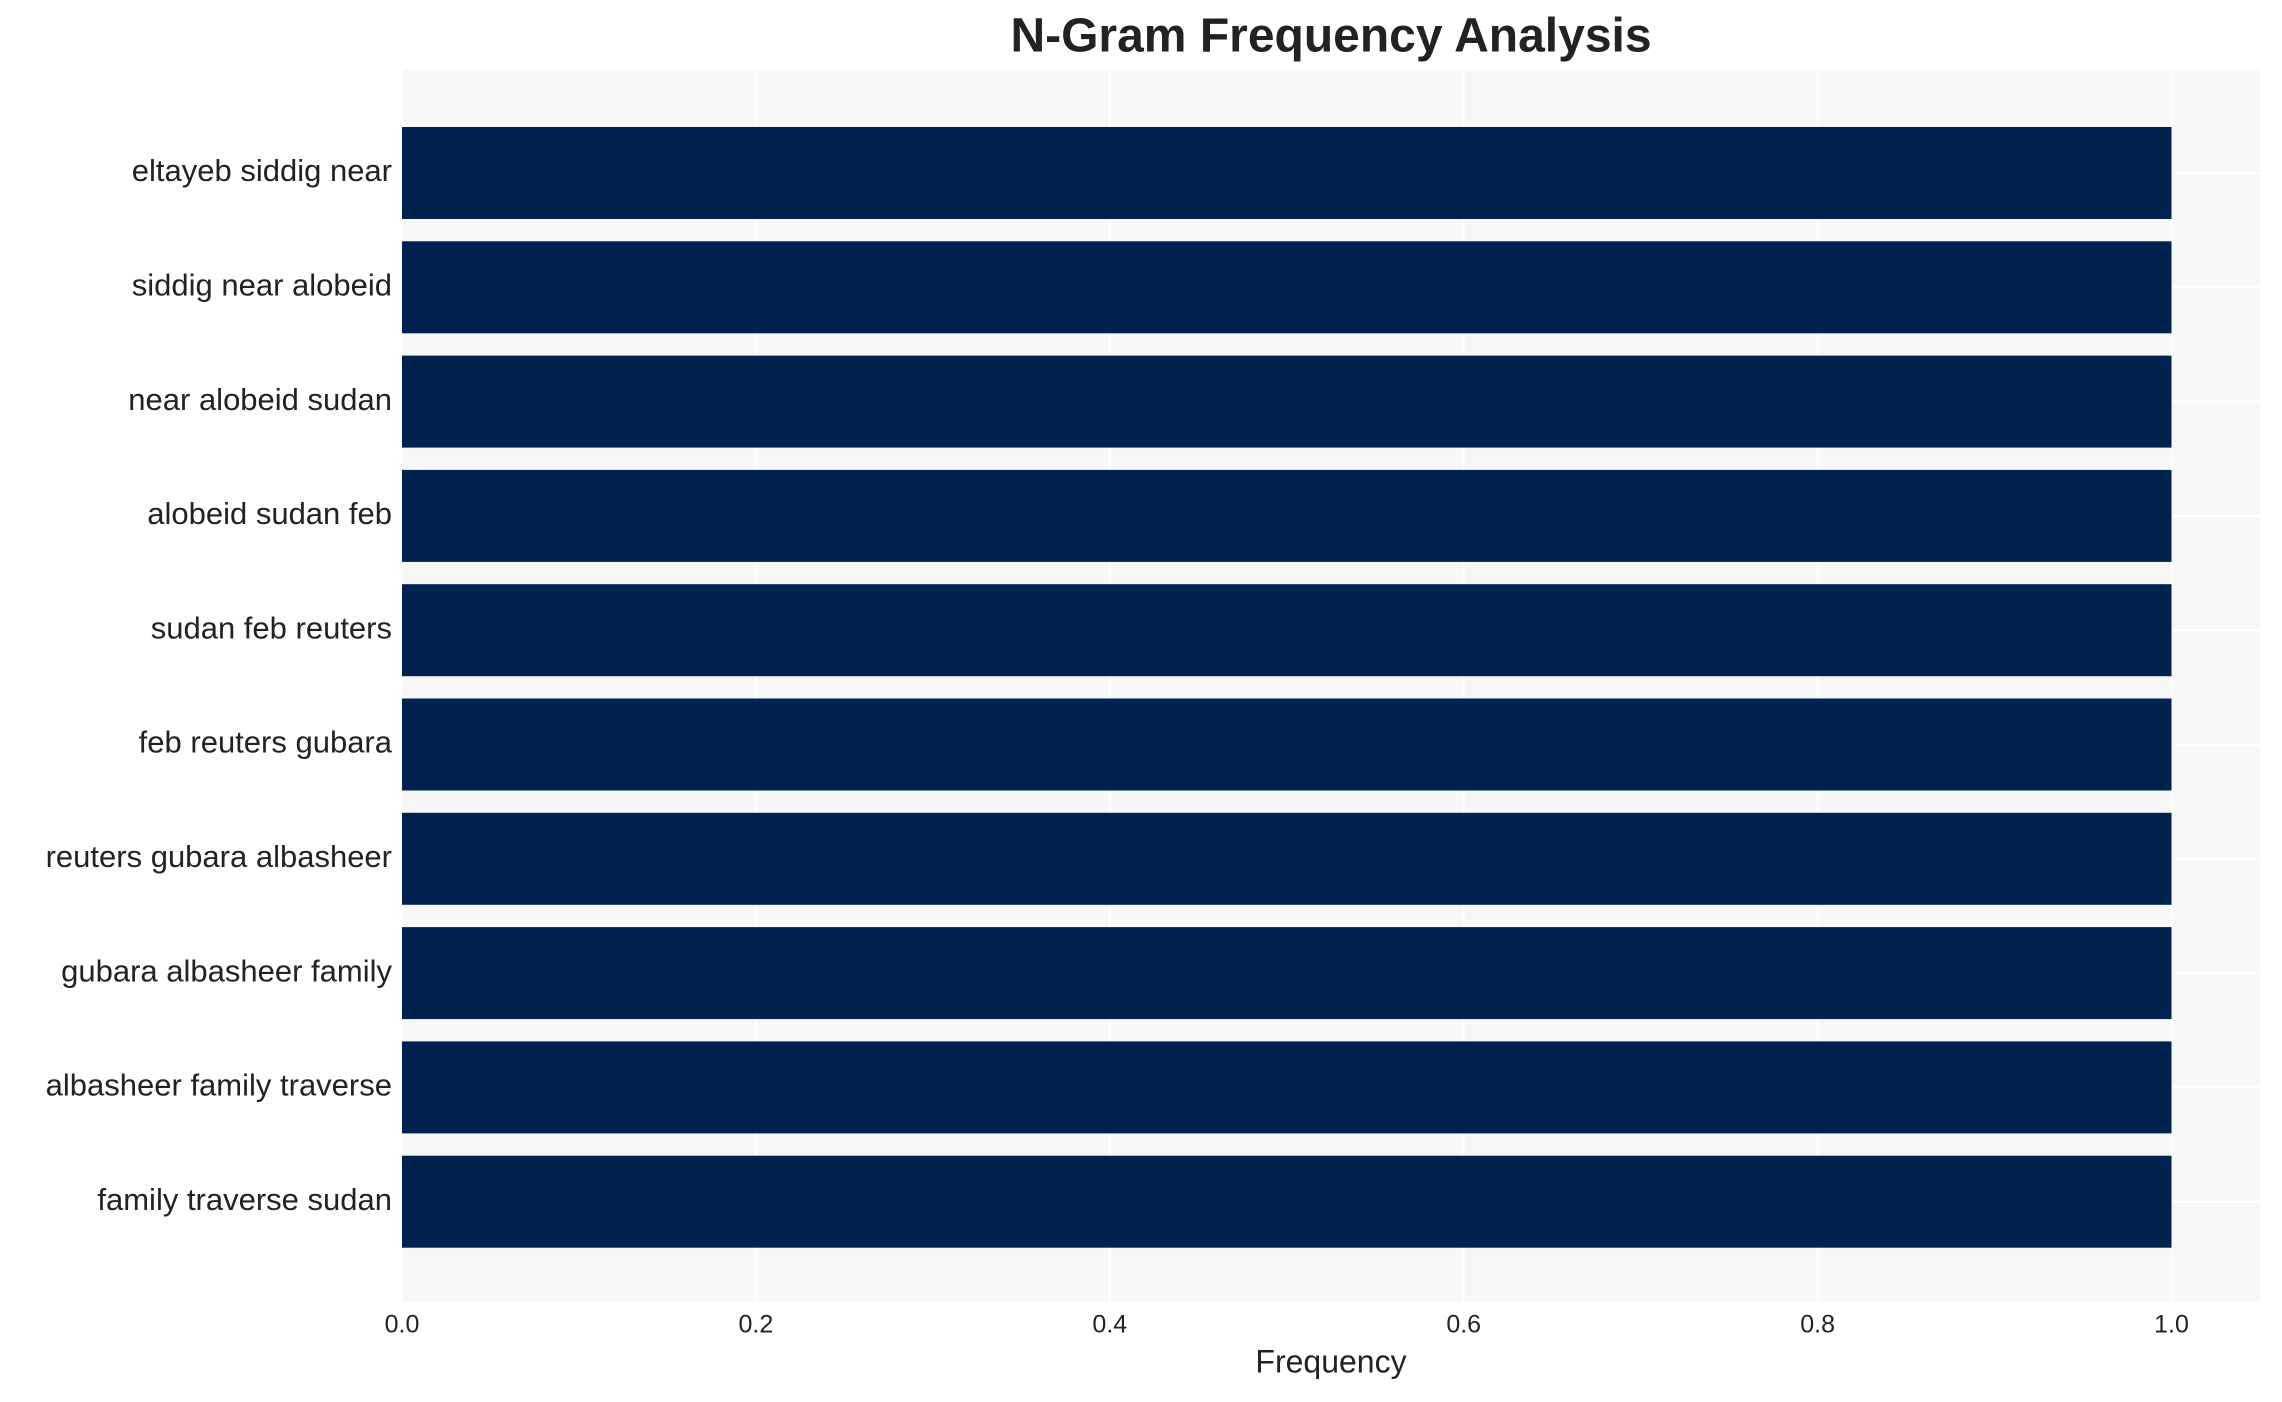 Image resolution: width=2282 pixels, height=1402 pixels. Describe the element at coordinates (1817, 1325) in the screenshot. I see `x-tick-label: 0.8` at that location.